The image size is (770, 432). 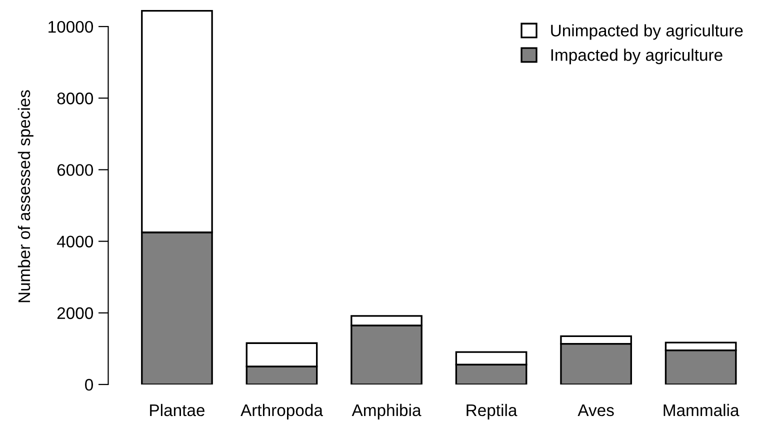 What do you see at coordinates (702, 410) in the screenshot?
I see `x-tick-label: Mammalia` at bounding box center [702, 410].